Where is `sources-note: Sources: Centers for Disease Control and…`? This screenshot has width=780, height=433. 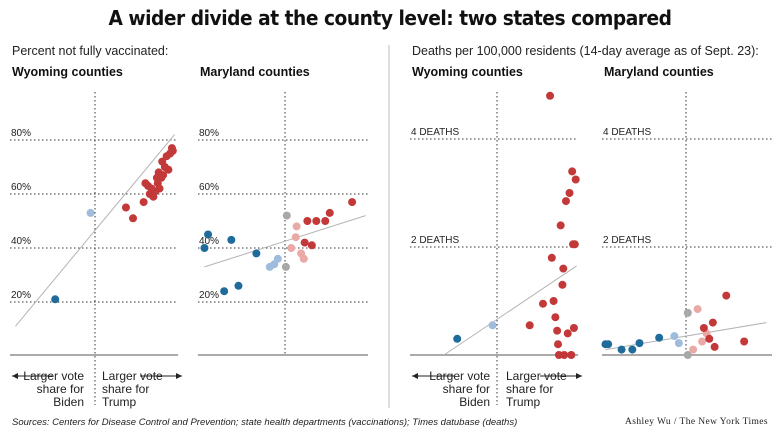 sources-note: Sources: Centers for Disease Control and… is located at coordinates (265, 422).